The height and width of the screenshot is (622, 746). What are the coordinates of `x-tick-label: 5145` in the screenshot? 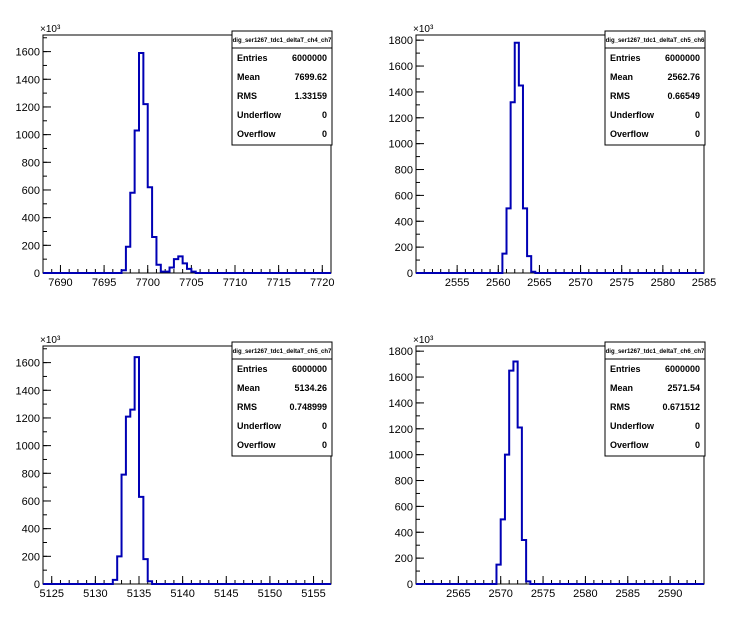 It's located at (226, 594).